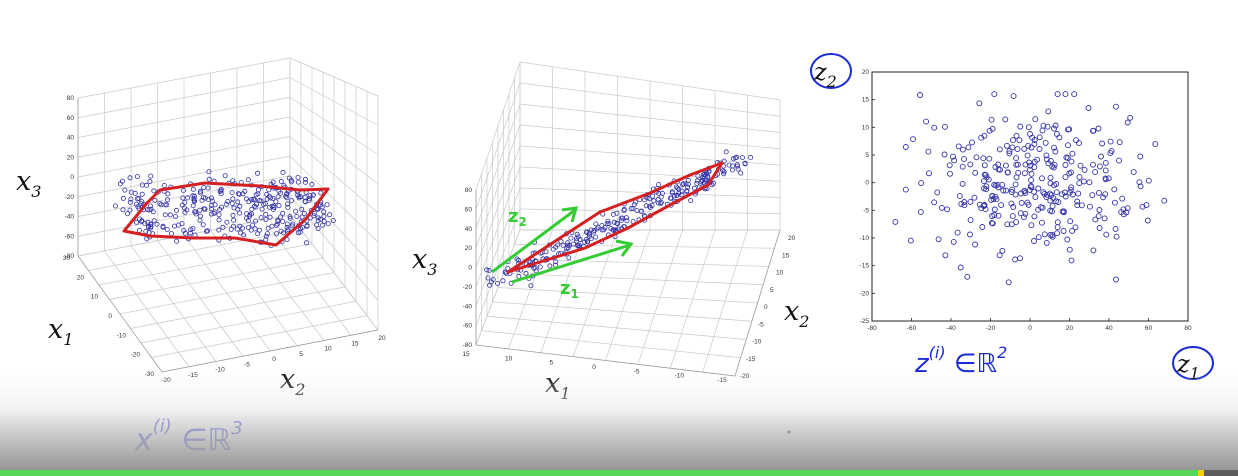  I want to click on plot2-annotation-z2: z2, so click(517, 217).